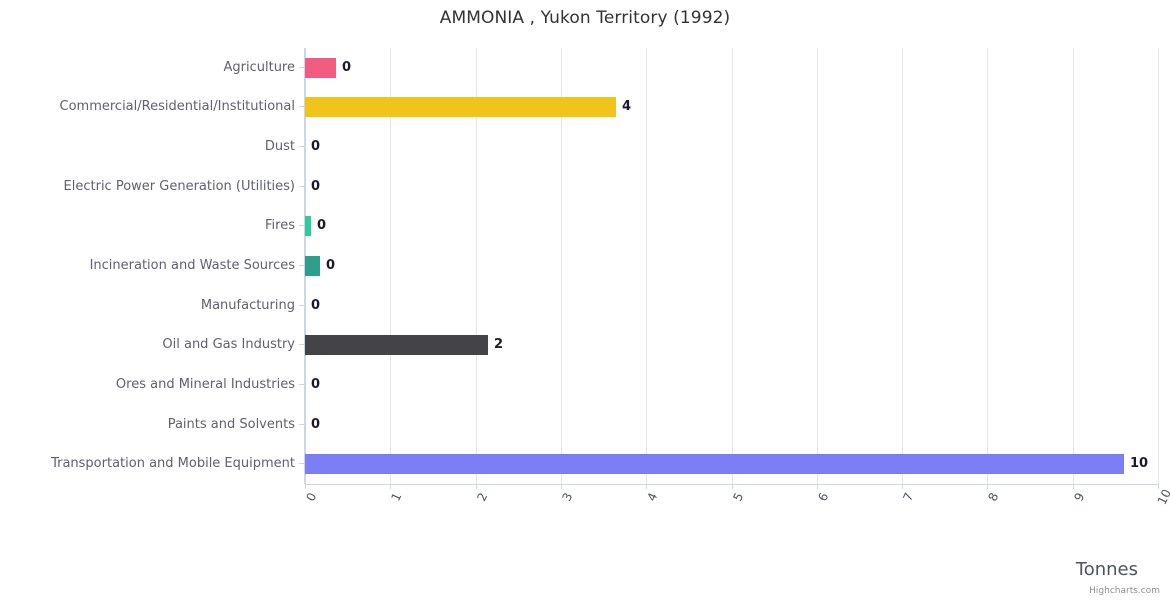 This screenshot has height=600, width=1170. What do you see at coordinates (585, 425) in the screenshot?
I see `bar-row: Paints and Solvents 0` at bounding box center [585, 425].